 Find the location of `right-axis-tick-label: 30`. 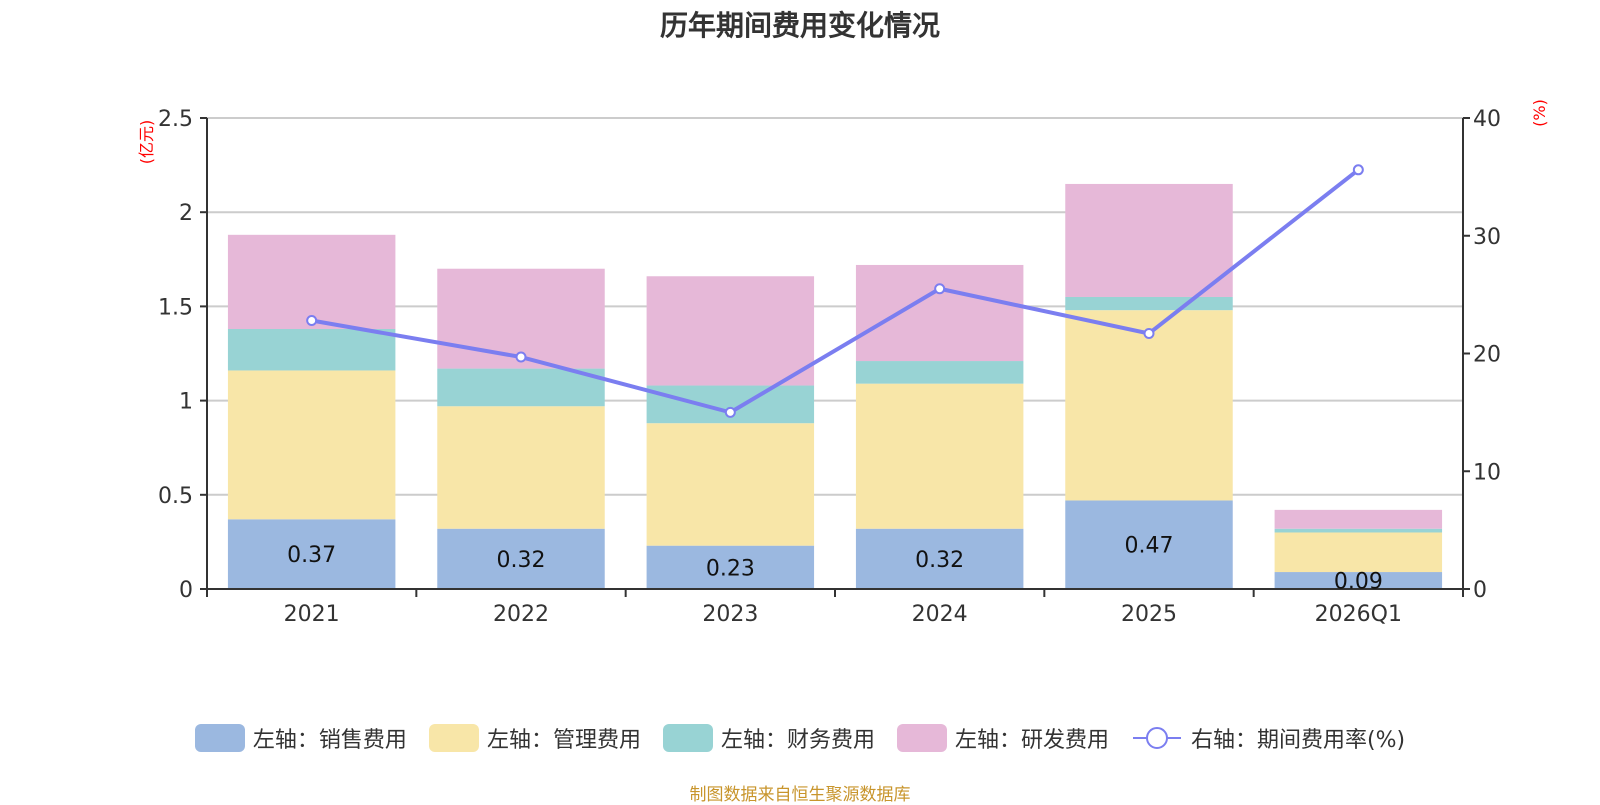

right-axis-tick-label: 30 is located at coordinates (1487, 237).